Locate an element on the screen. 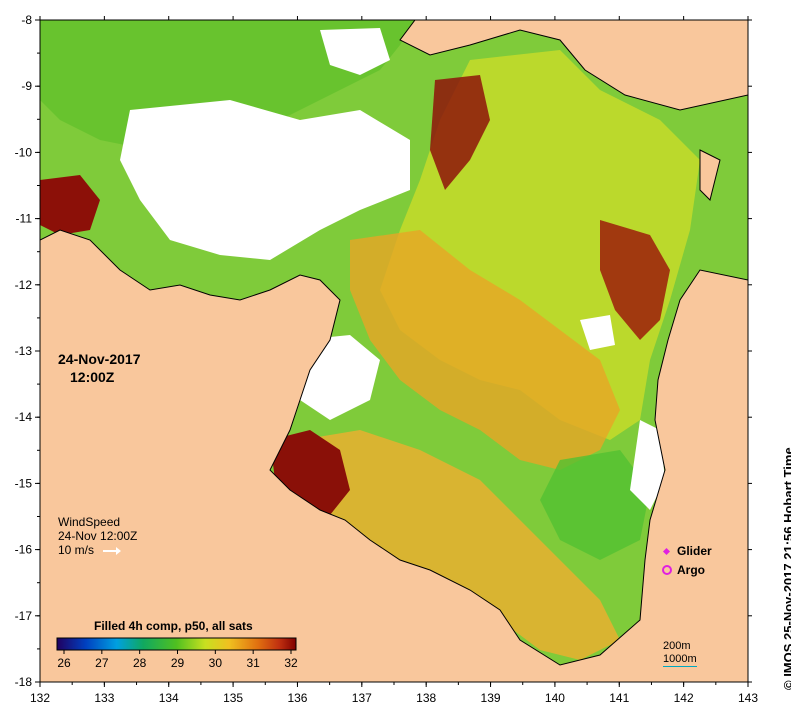  colorbar-tick-label: 32 is located at coordinates (291, 663).